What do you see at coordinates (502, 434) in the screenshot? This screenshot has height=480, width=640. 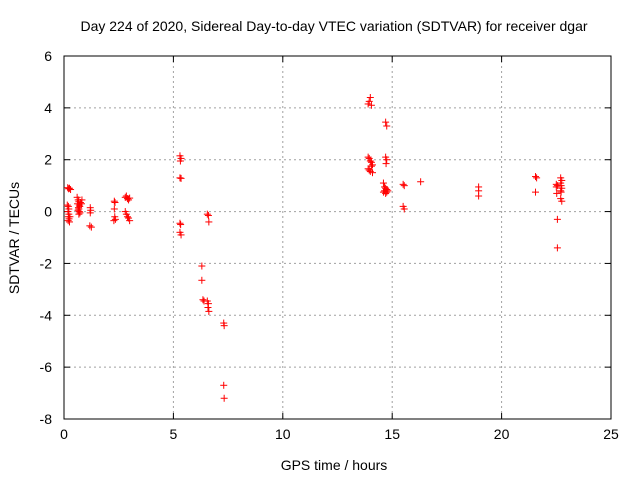 I see `x-tick-label: 20` at bounding box center [502, 434].